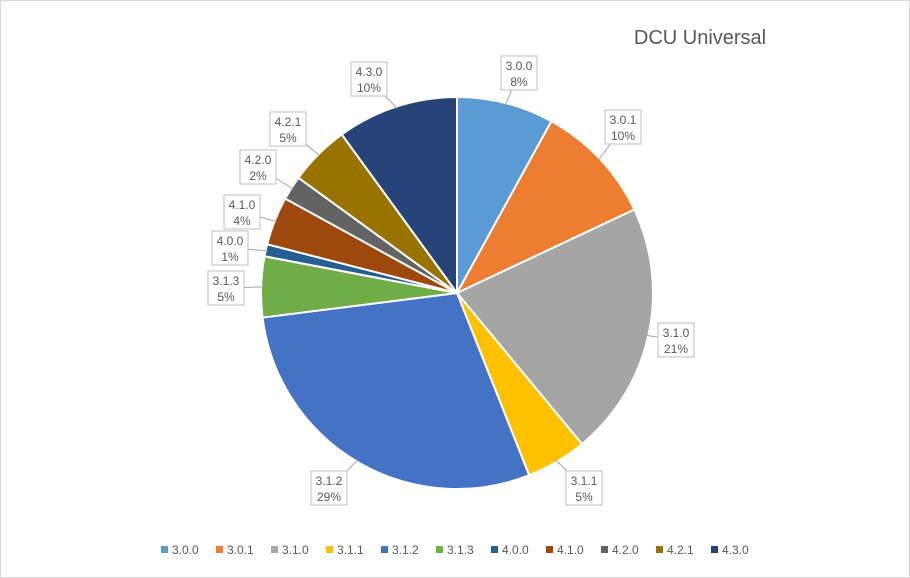  What do you see at coordinates (735, 550) in the screenshot?
I see `legend-label-4.3.0: 4.3.0` at bounding box center [735, 550].